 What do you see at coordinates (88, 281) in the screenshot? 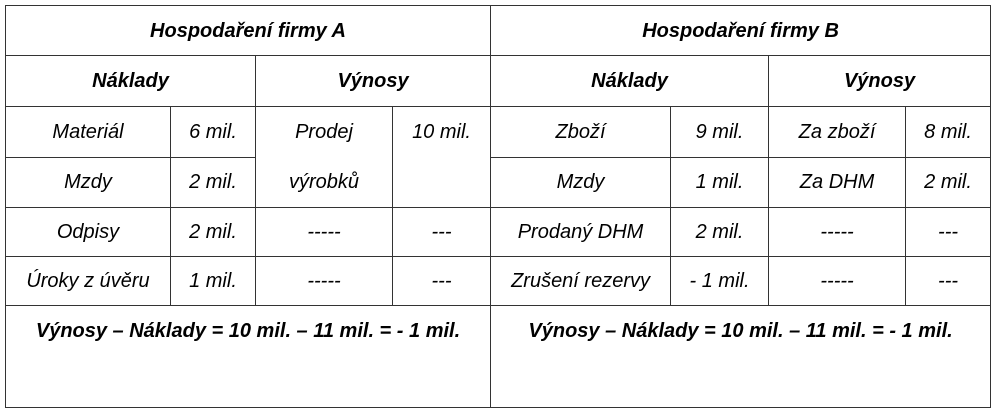
I see `cost-item: Úroky z úvěru` at bounding box center [88, 281].